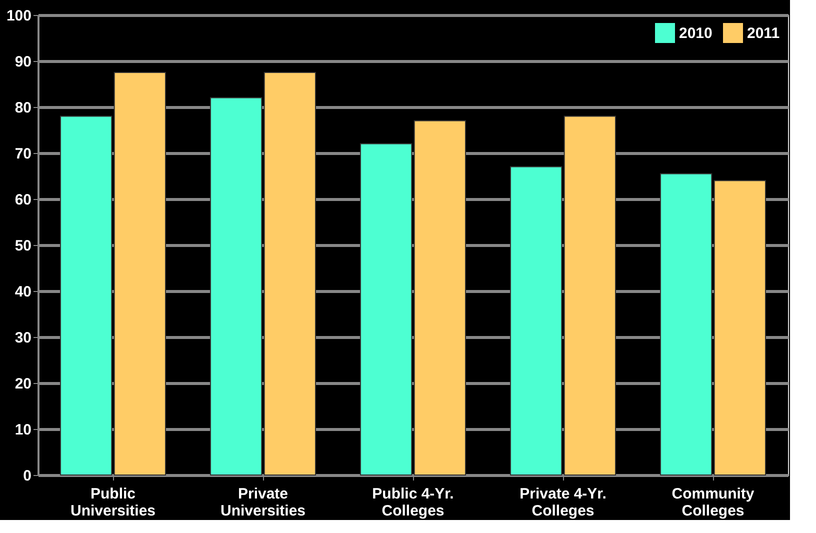  Describe the element at coordinates (23, 108) in the screenshot. I see `y-tick-label: 80` at that location.